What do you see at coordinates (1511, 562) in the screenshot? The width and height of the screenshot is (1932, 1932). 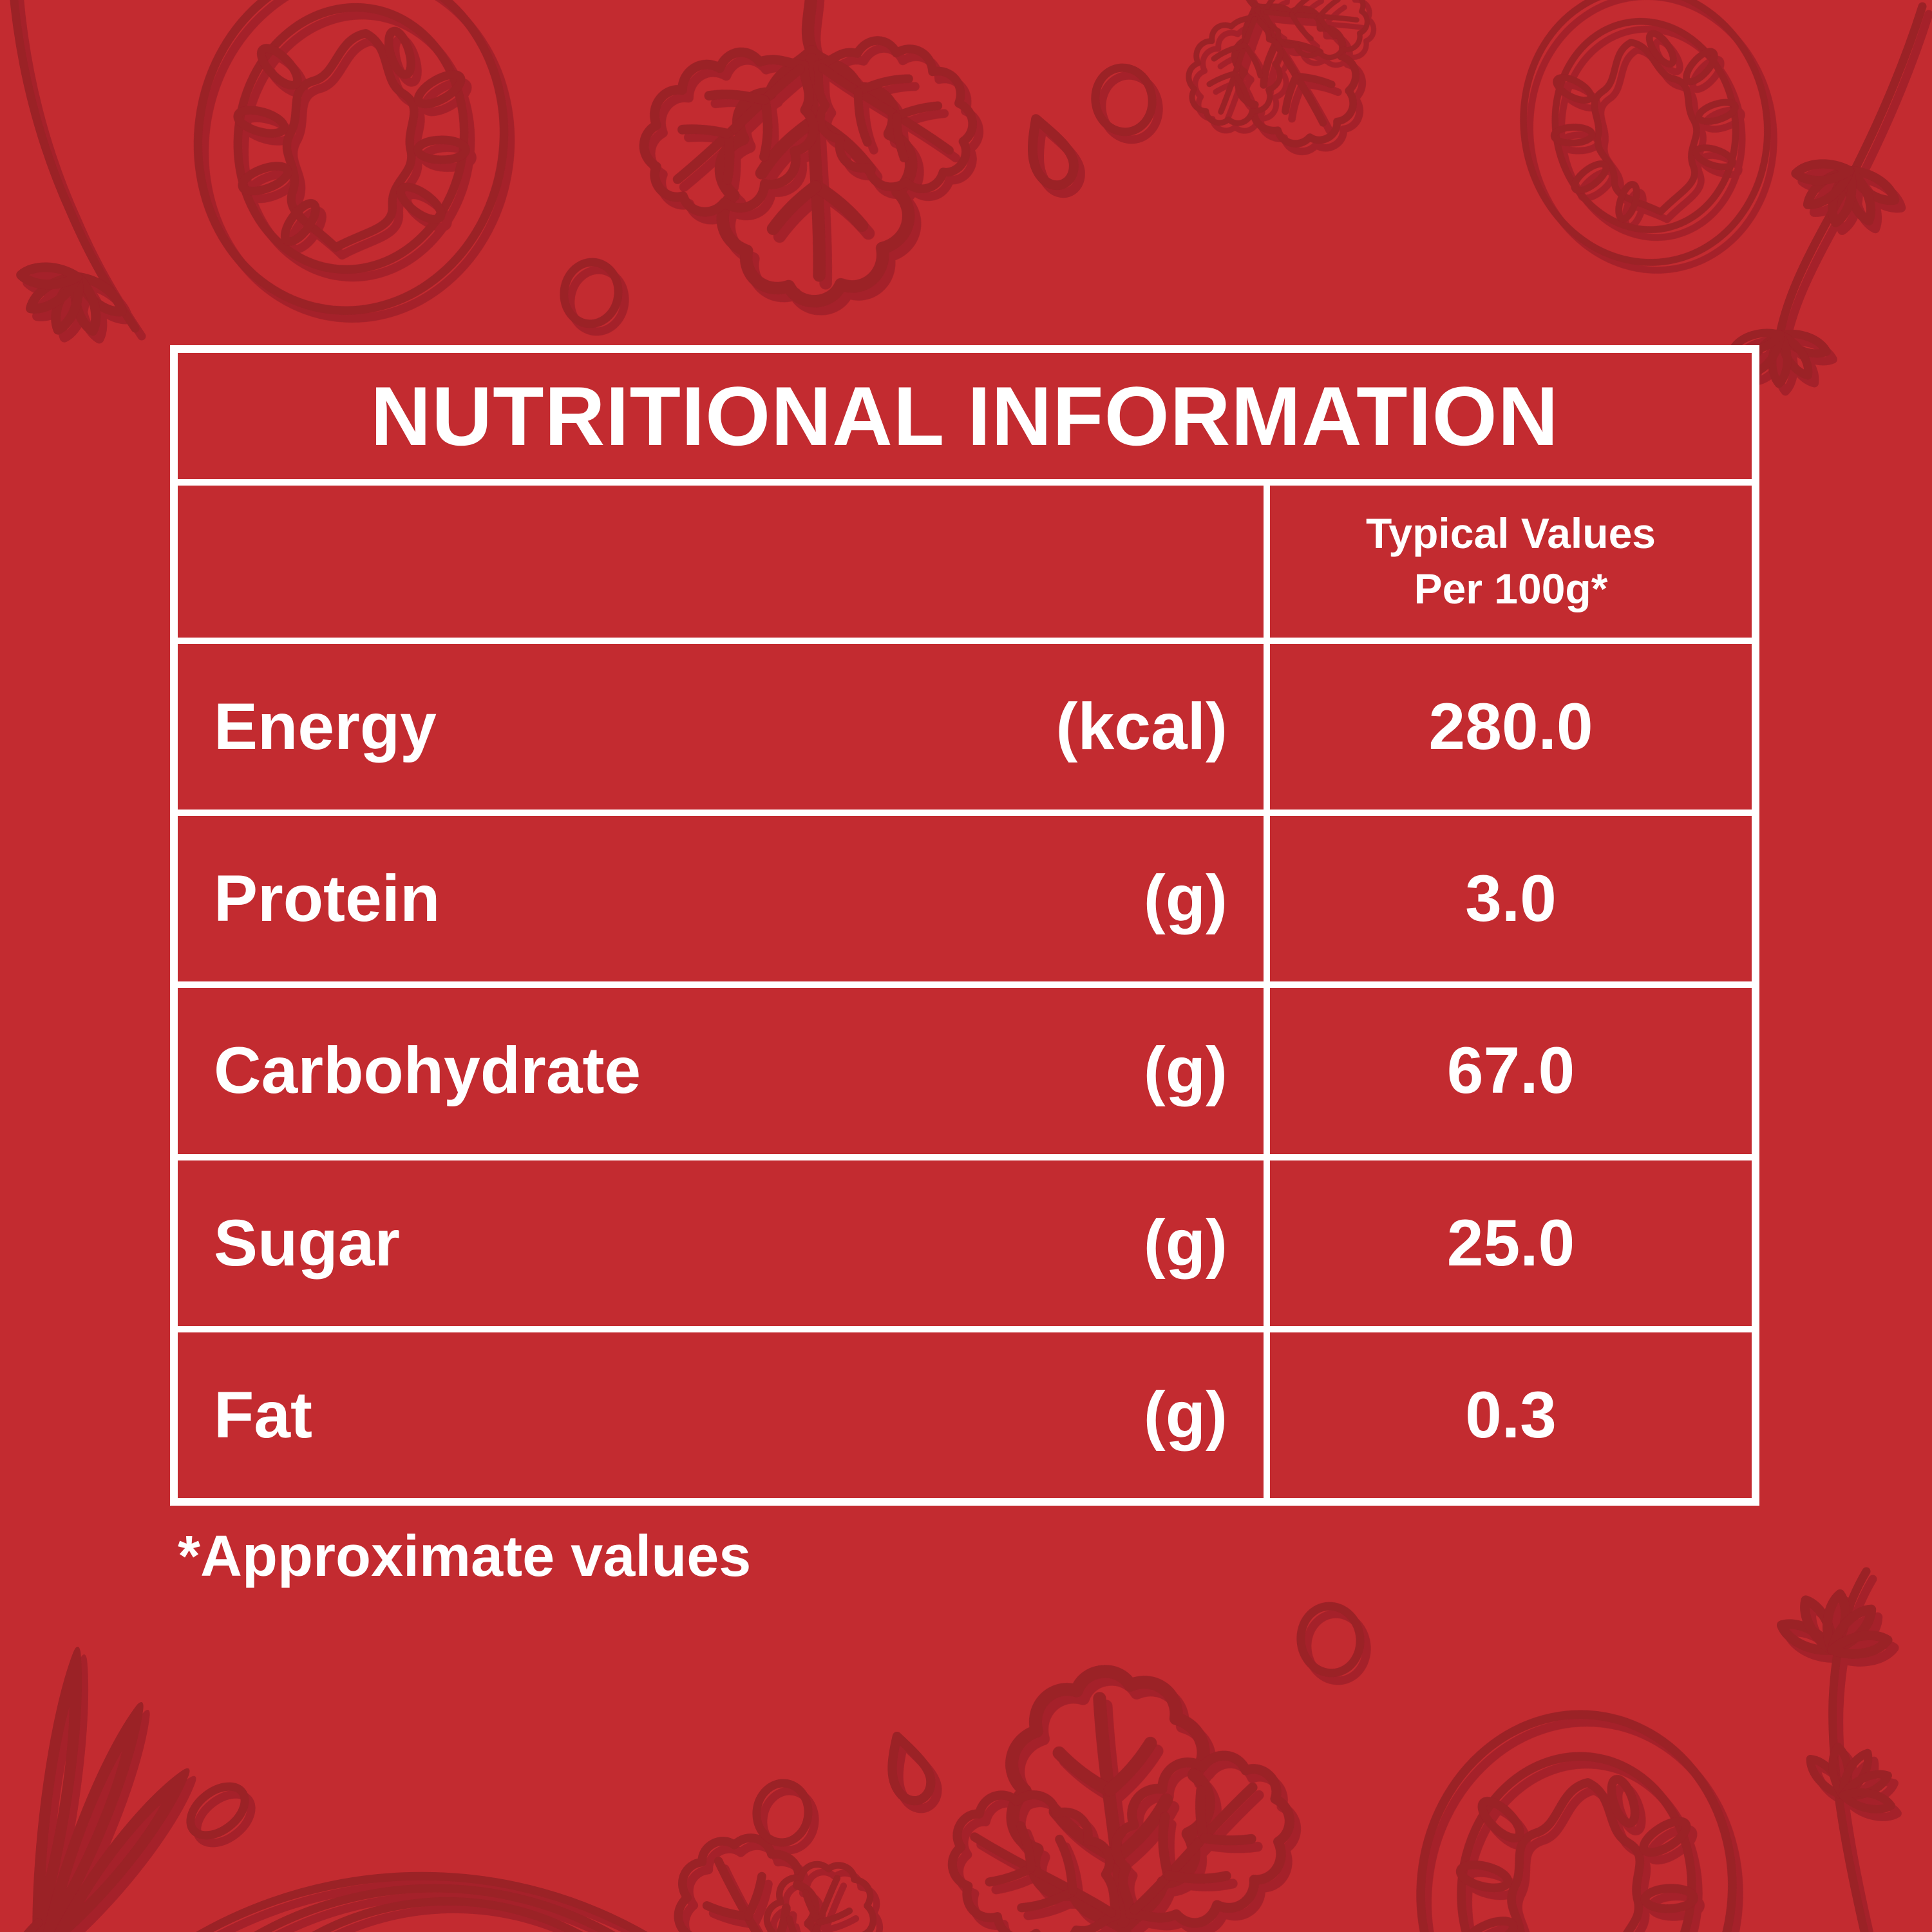 I see `header-typical-values: Typical Values Per 100g*` at bounding box center [1511, 562].